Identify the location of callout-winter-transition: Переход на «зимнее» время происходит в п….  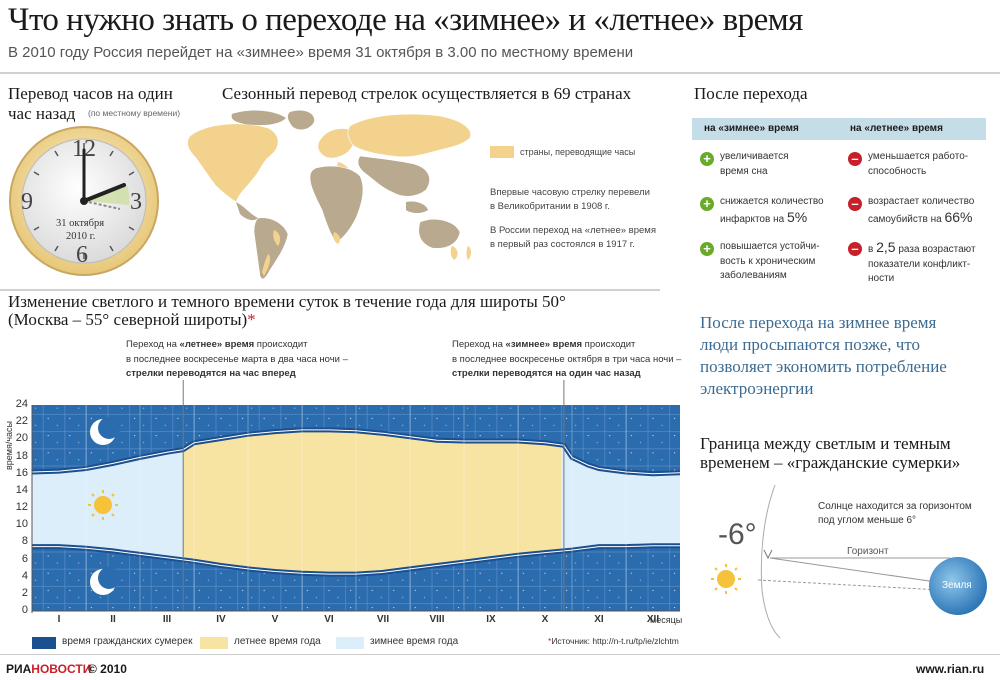
(567, 359).